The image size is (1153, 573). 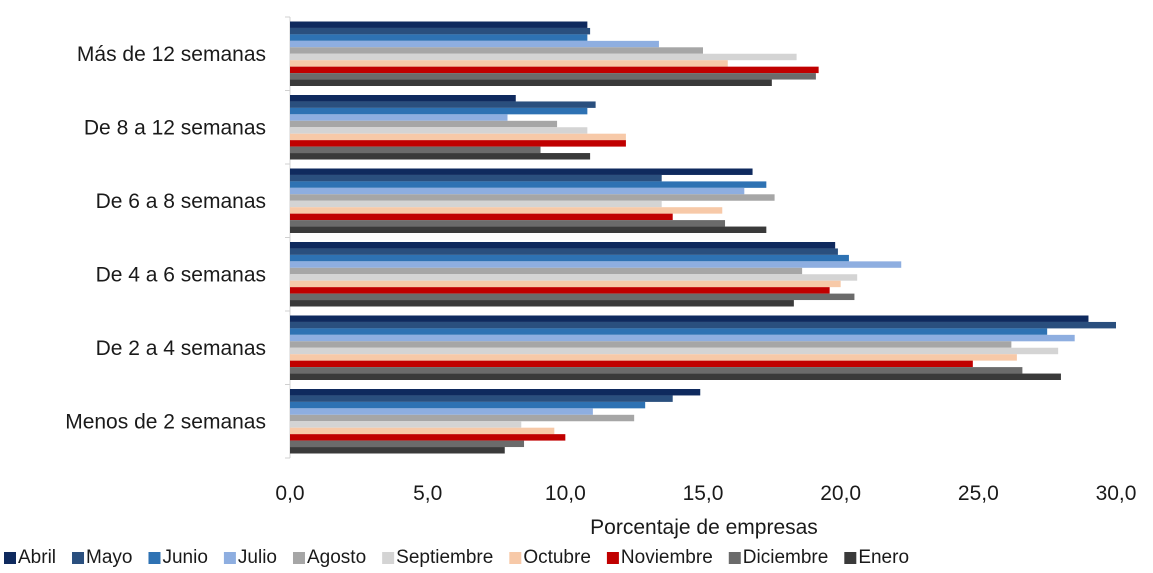 I want to click on legend-label: Septiembre, so click(x=444, y=557).